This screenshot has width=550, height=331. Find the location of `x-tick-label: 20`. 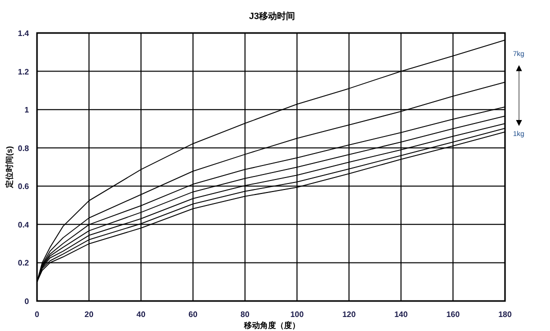

x-tick-label: 20 is located at coordinates (89, 314).